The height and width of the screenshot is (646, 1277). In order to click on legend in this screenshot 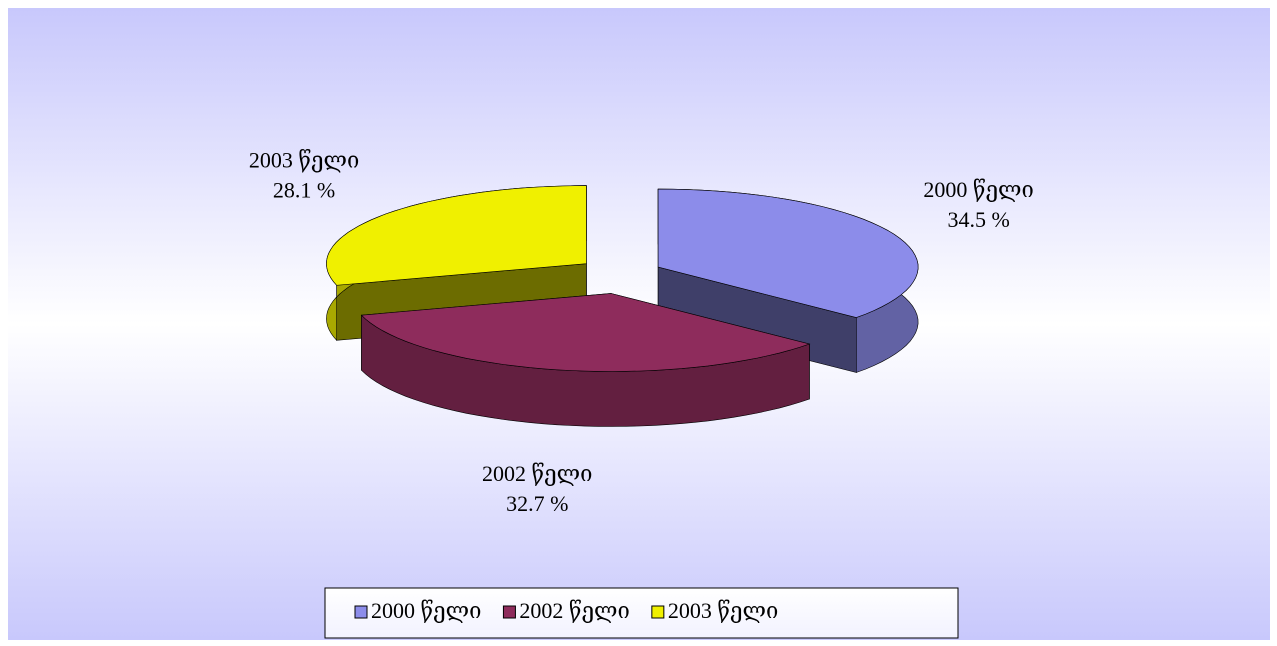, I will do `click(641, 613)`.